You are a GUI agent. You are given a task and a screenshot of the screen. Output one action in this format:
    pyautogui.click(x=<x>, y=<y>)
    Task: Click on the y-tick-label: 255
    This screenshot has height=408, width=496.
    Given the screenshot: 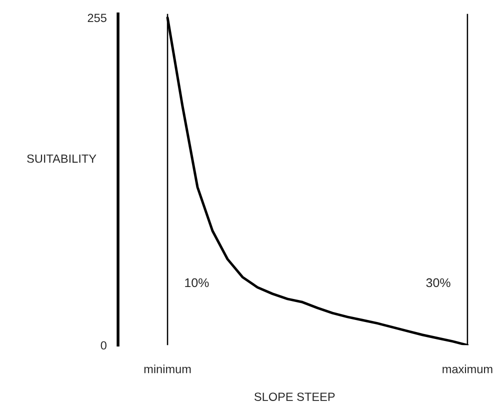 What is the action you would take?
    pyautogui.click(x=97, y=18)
    